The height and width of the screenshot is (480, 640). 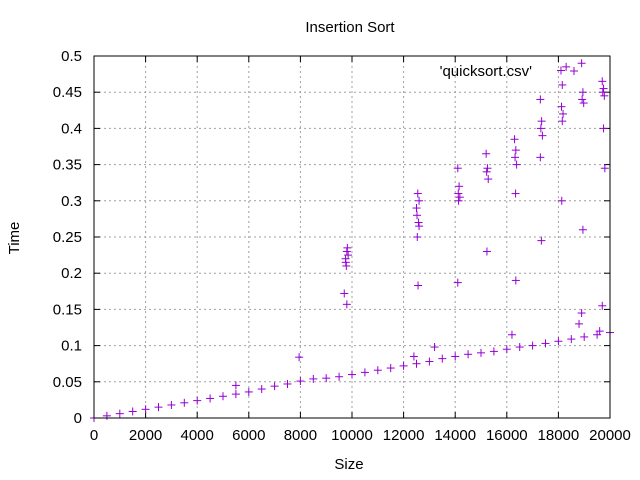 What do you see at coordinates (94, 435) in the screenshot?
I see `x-tick-label: 0` at bounding box center [94, 435].